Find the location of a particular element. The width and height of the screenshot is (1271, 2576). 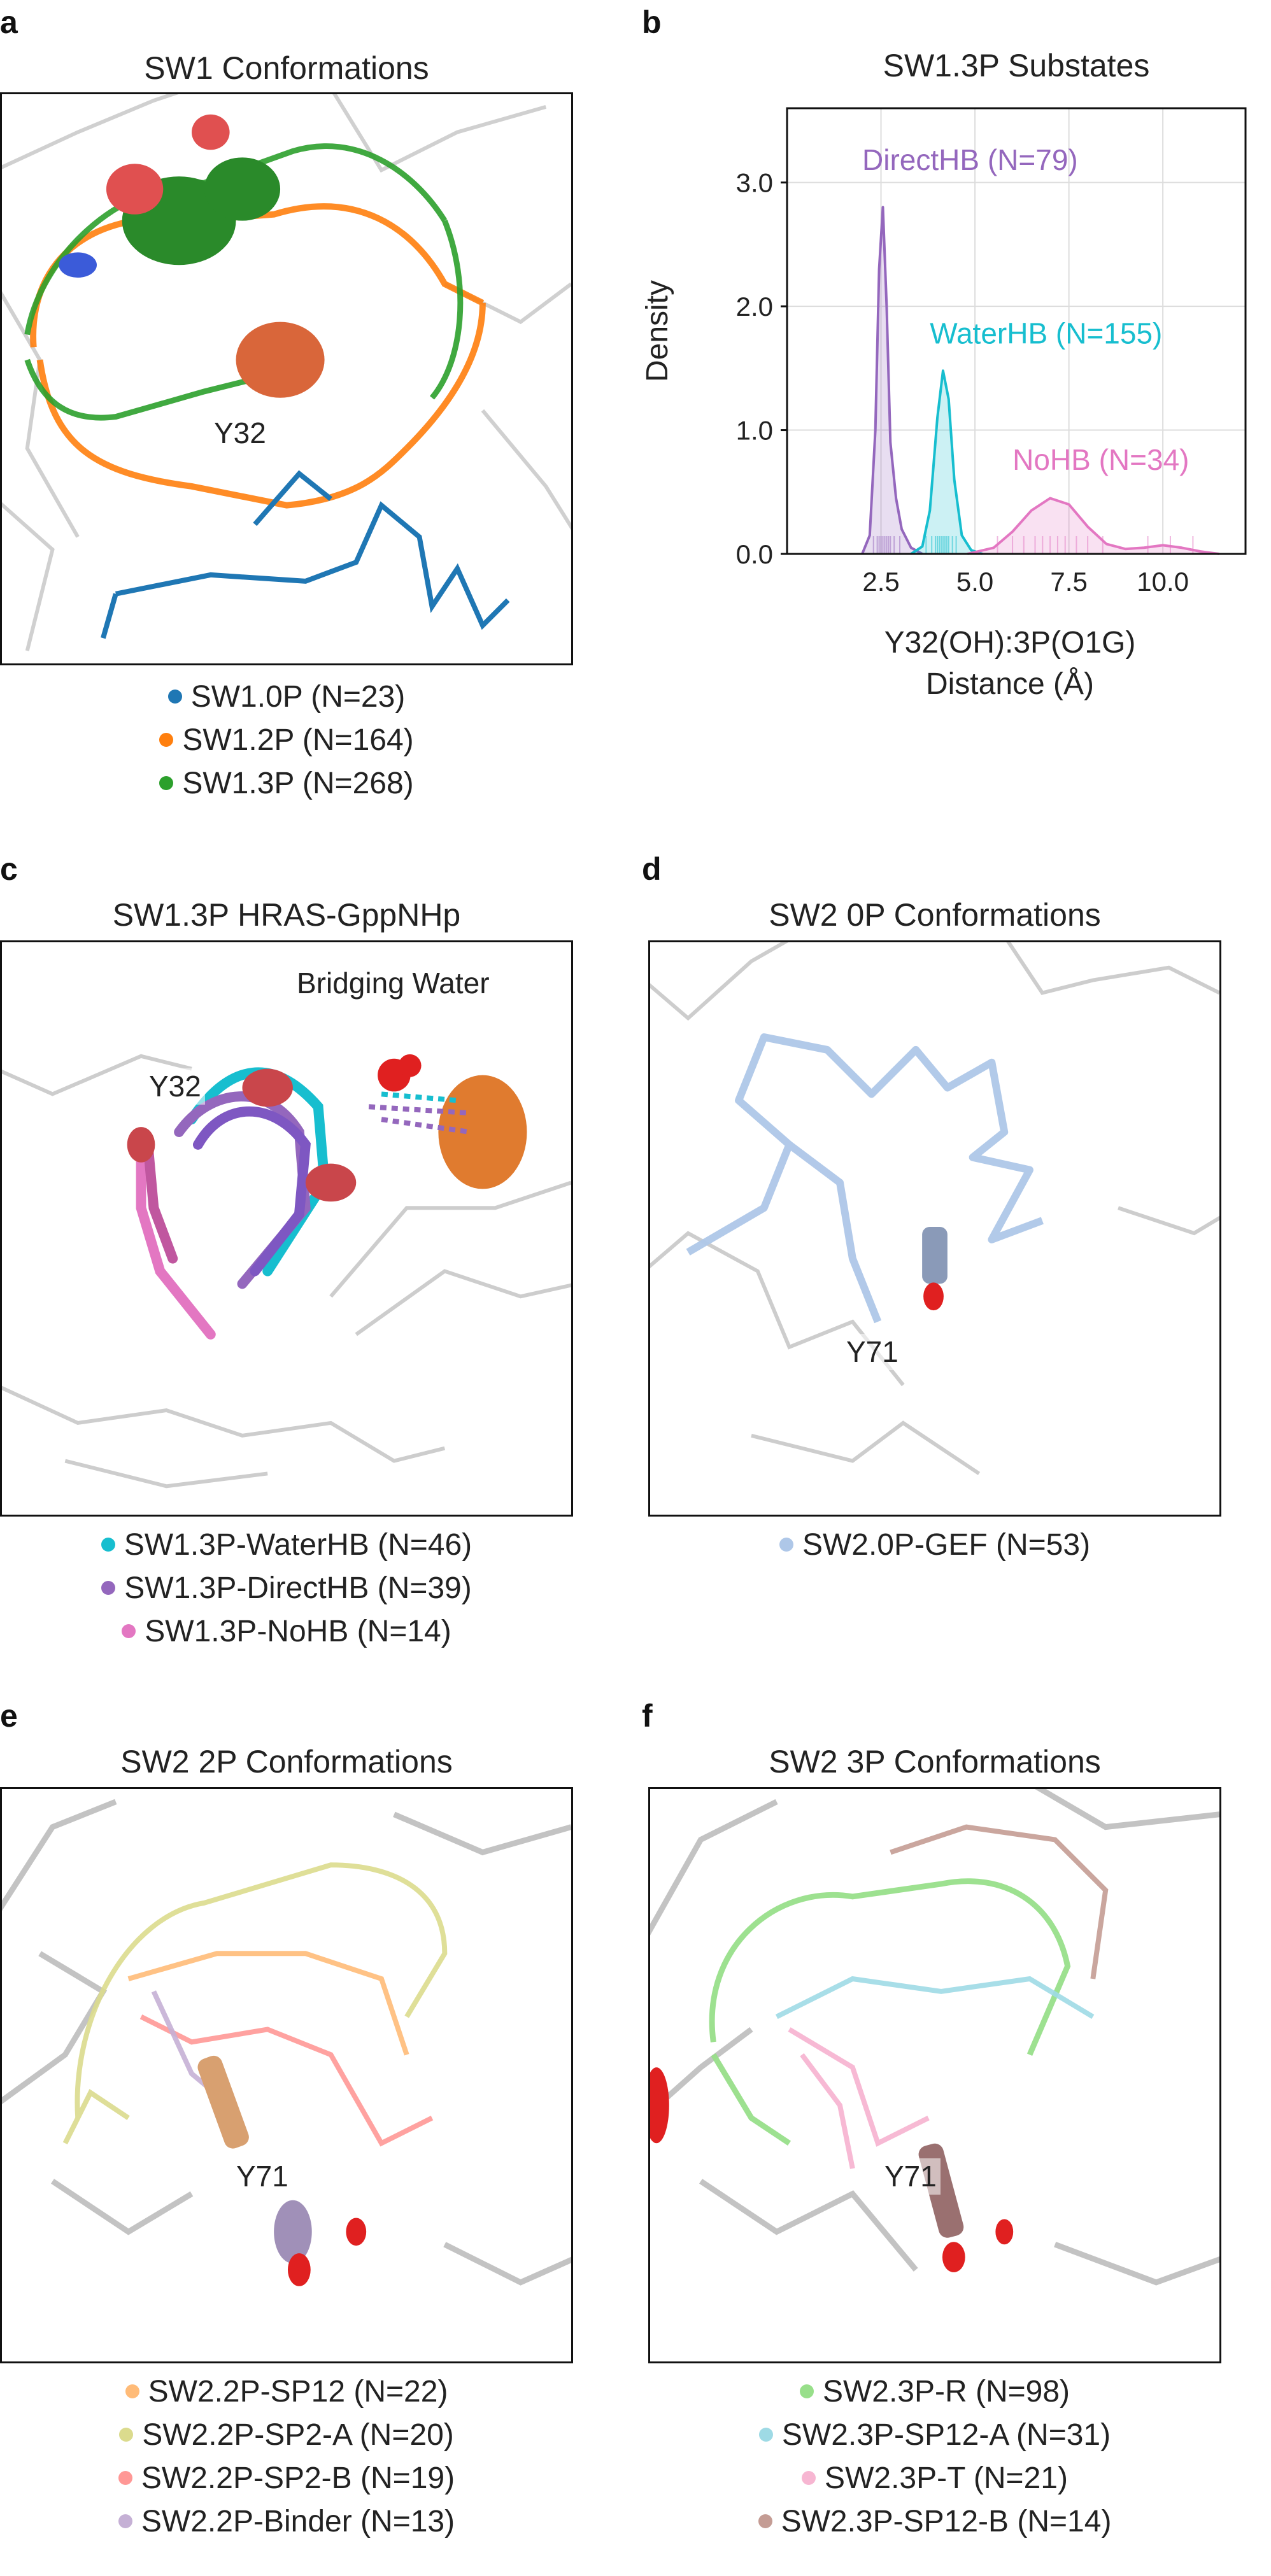

panel-e-structure-image is located at coordinates (286, 2075).